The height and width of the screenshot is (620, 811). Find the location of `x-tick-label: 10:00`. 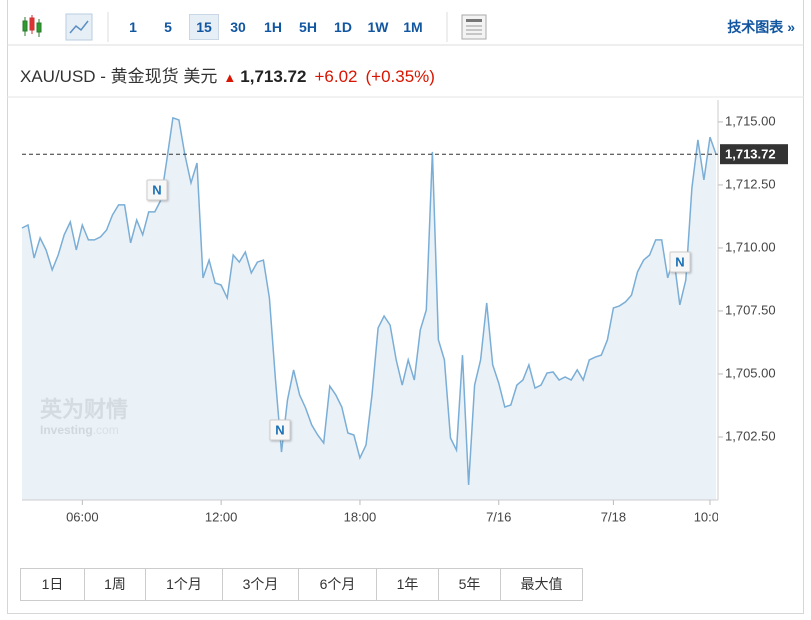

x-tick-label: 10:00 is located at coordinates (710, 516).